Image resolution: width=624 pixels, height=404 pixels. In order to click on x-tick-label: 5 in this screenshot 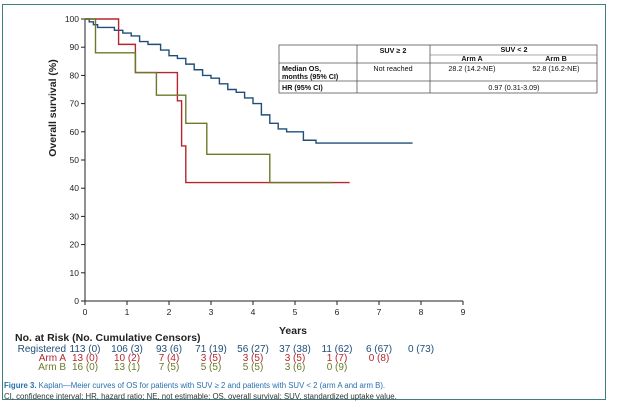, I will do `click(295, 312)`.